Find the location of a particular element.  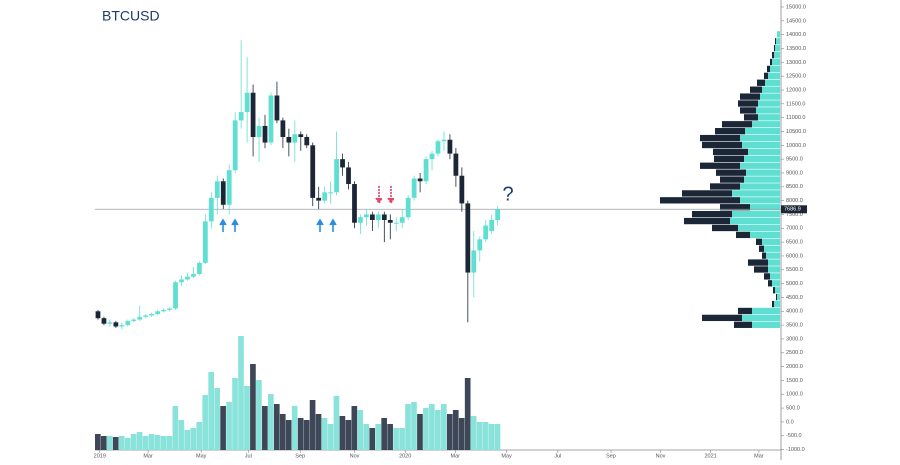

last-price-box is located at coordinates (794, 209).